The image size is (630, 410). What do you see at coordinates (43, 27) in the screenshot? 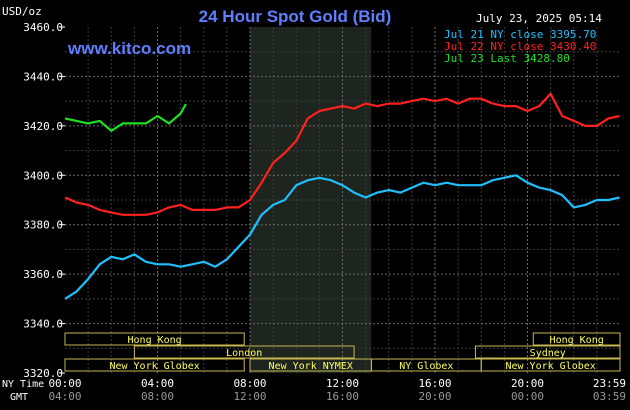
I see `y-tick-label: 3460.0` at bounding box center [43, 27].